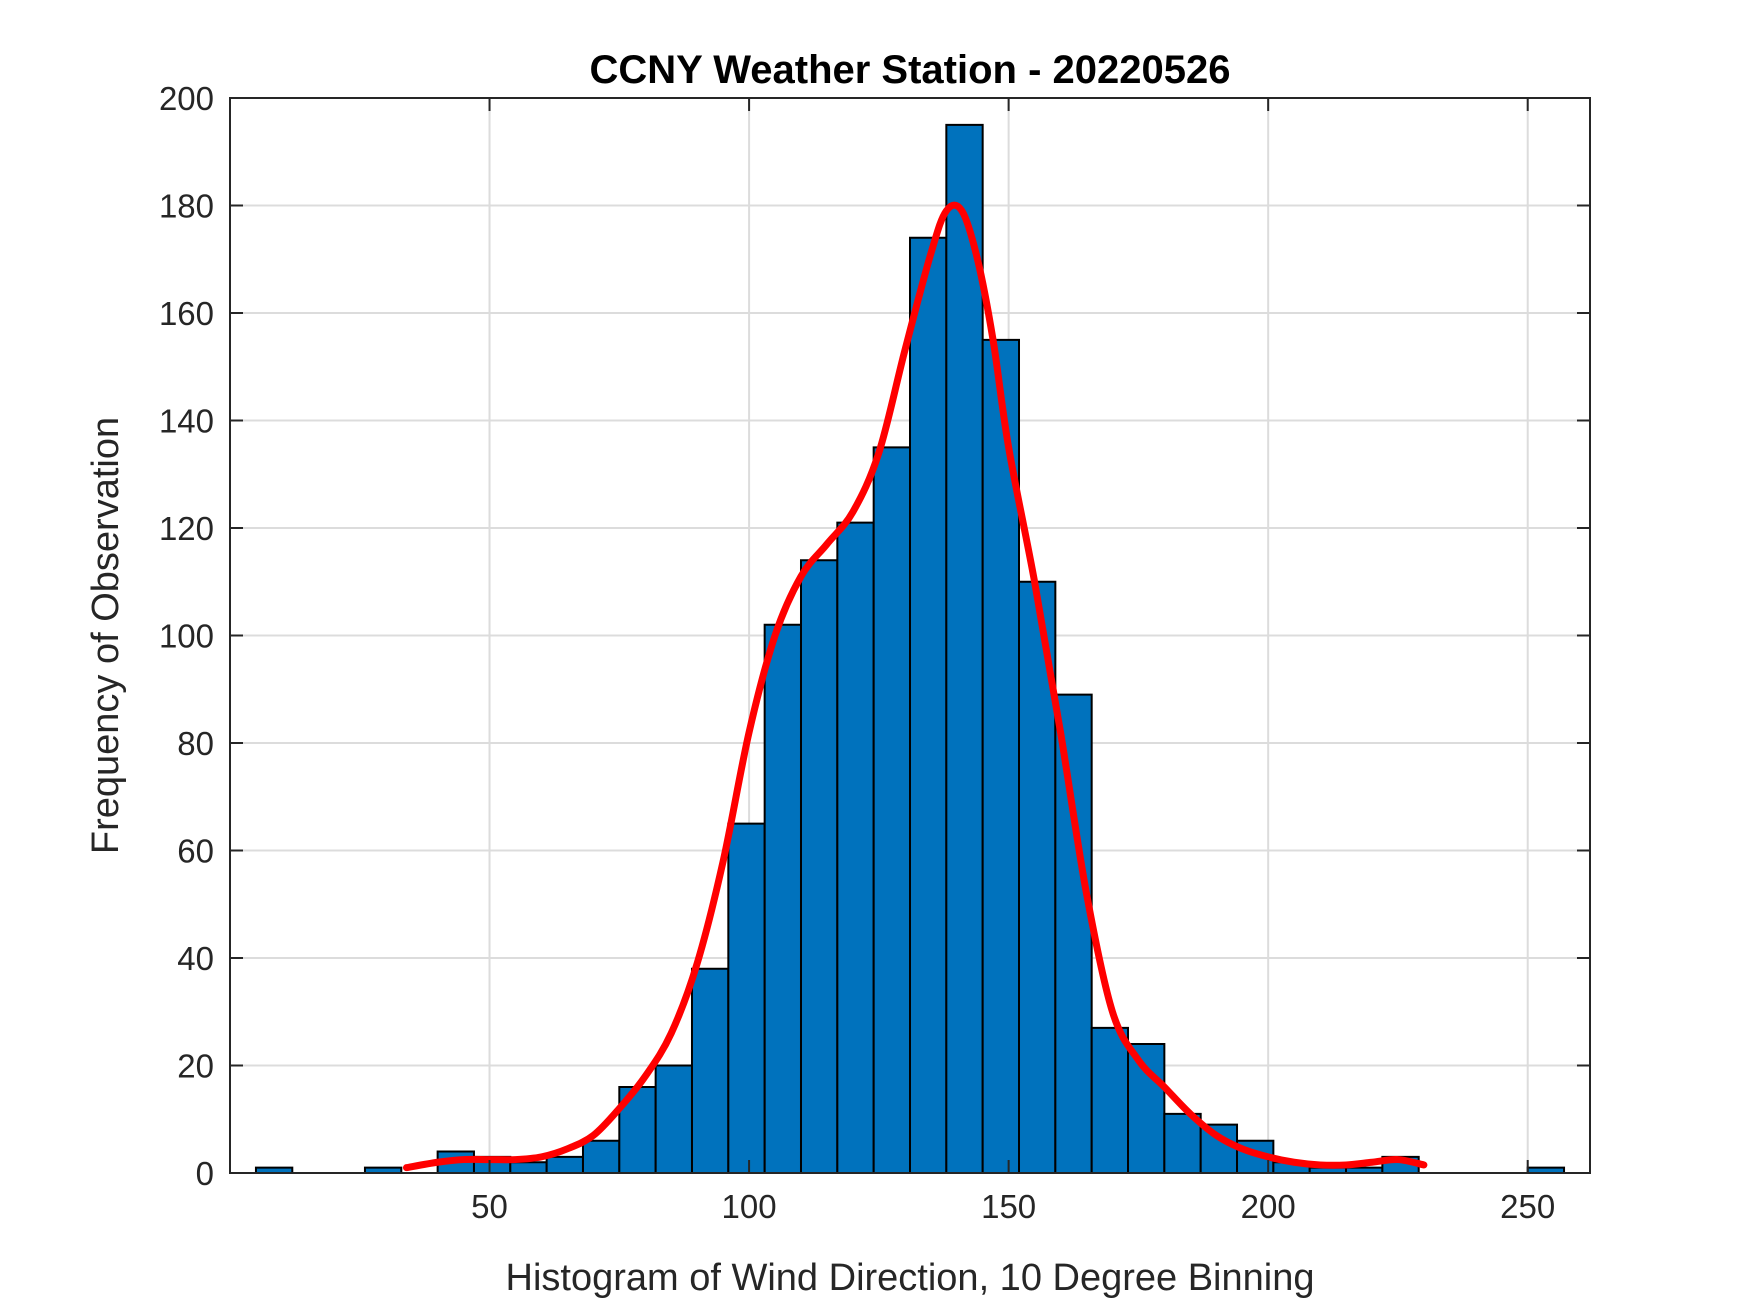 The image size is (1750, 1313). Describe the element at coordinates (1527, 1206) in the screenshot. I see `x-tick-label: 250` at that location.